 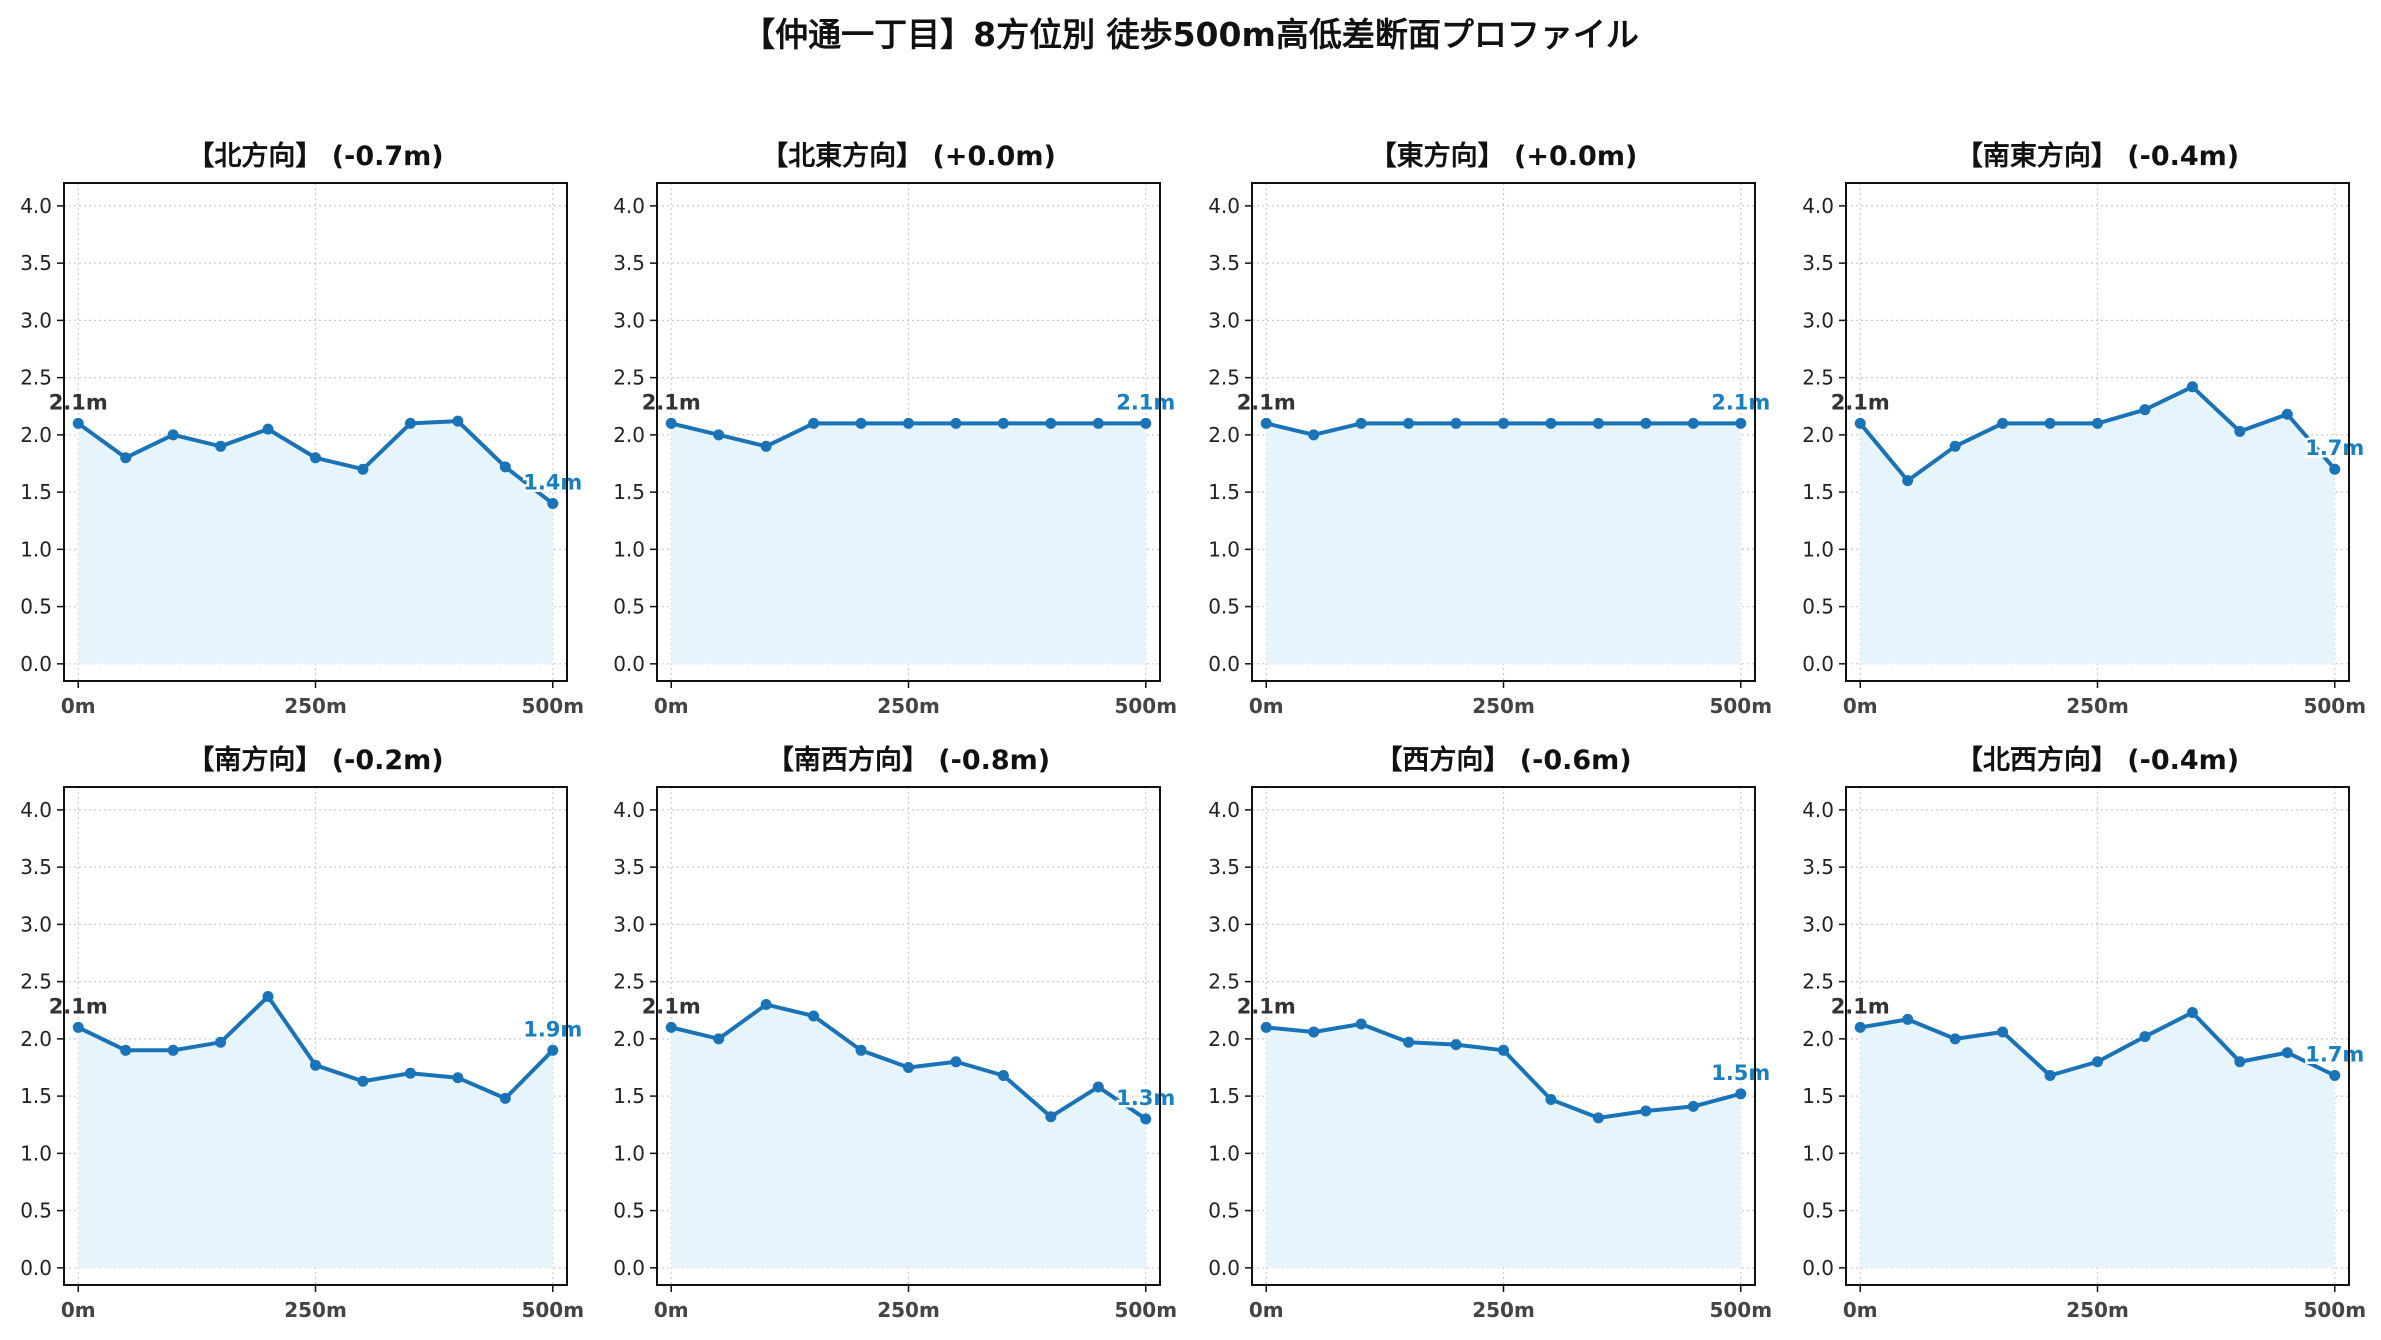 I want to click on end-value-label: 1.4m, so click(x=552, y=483).